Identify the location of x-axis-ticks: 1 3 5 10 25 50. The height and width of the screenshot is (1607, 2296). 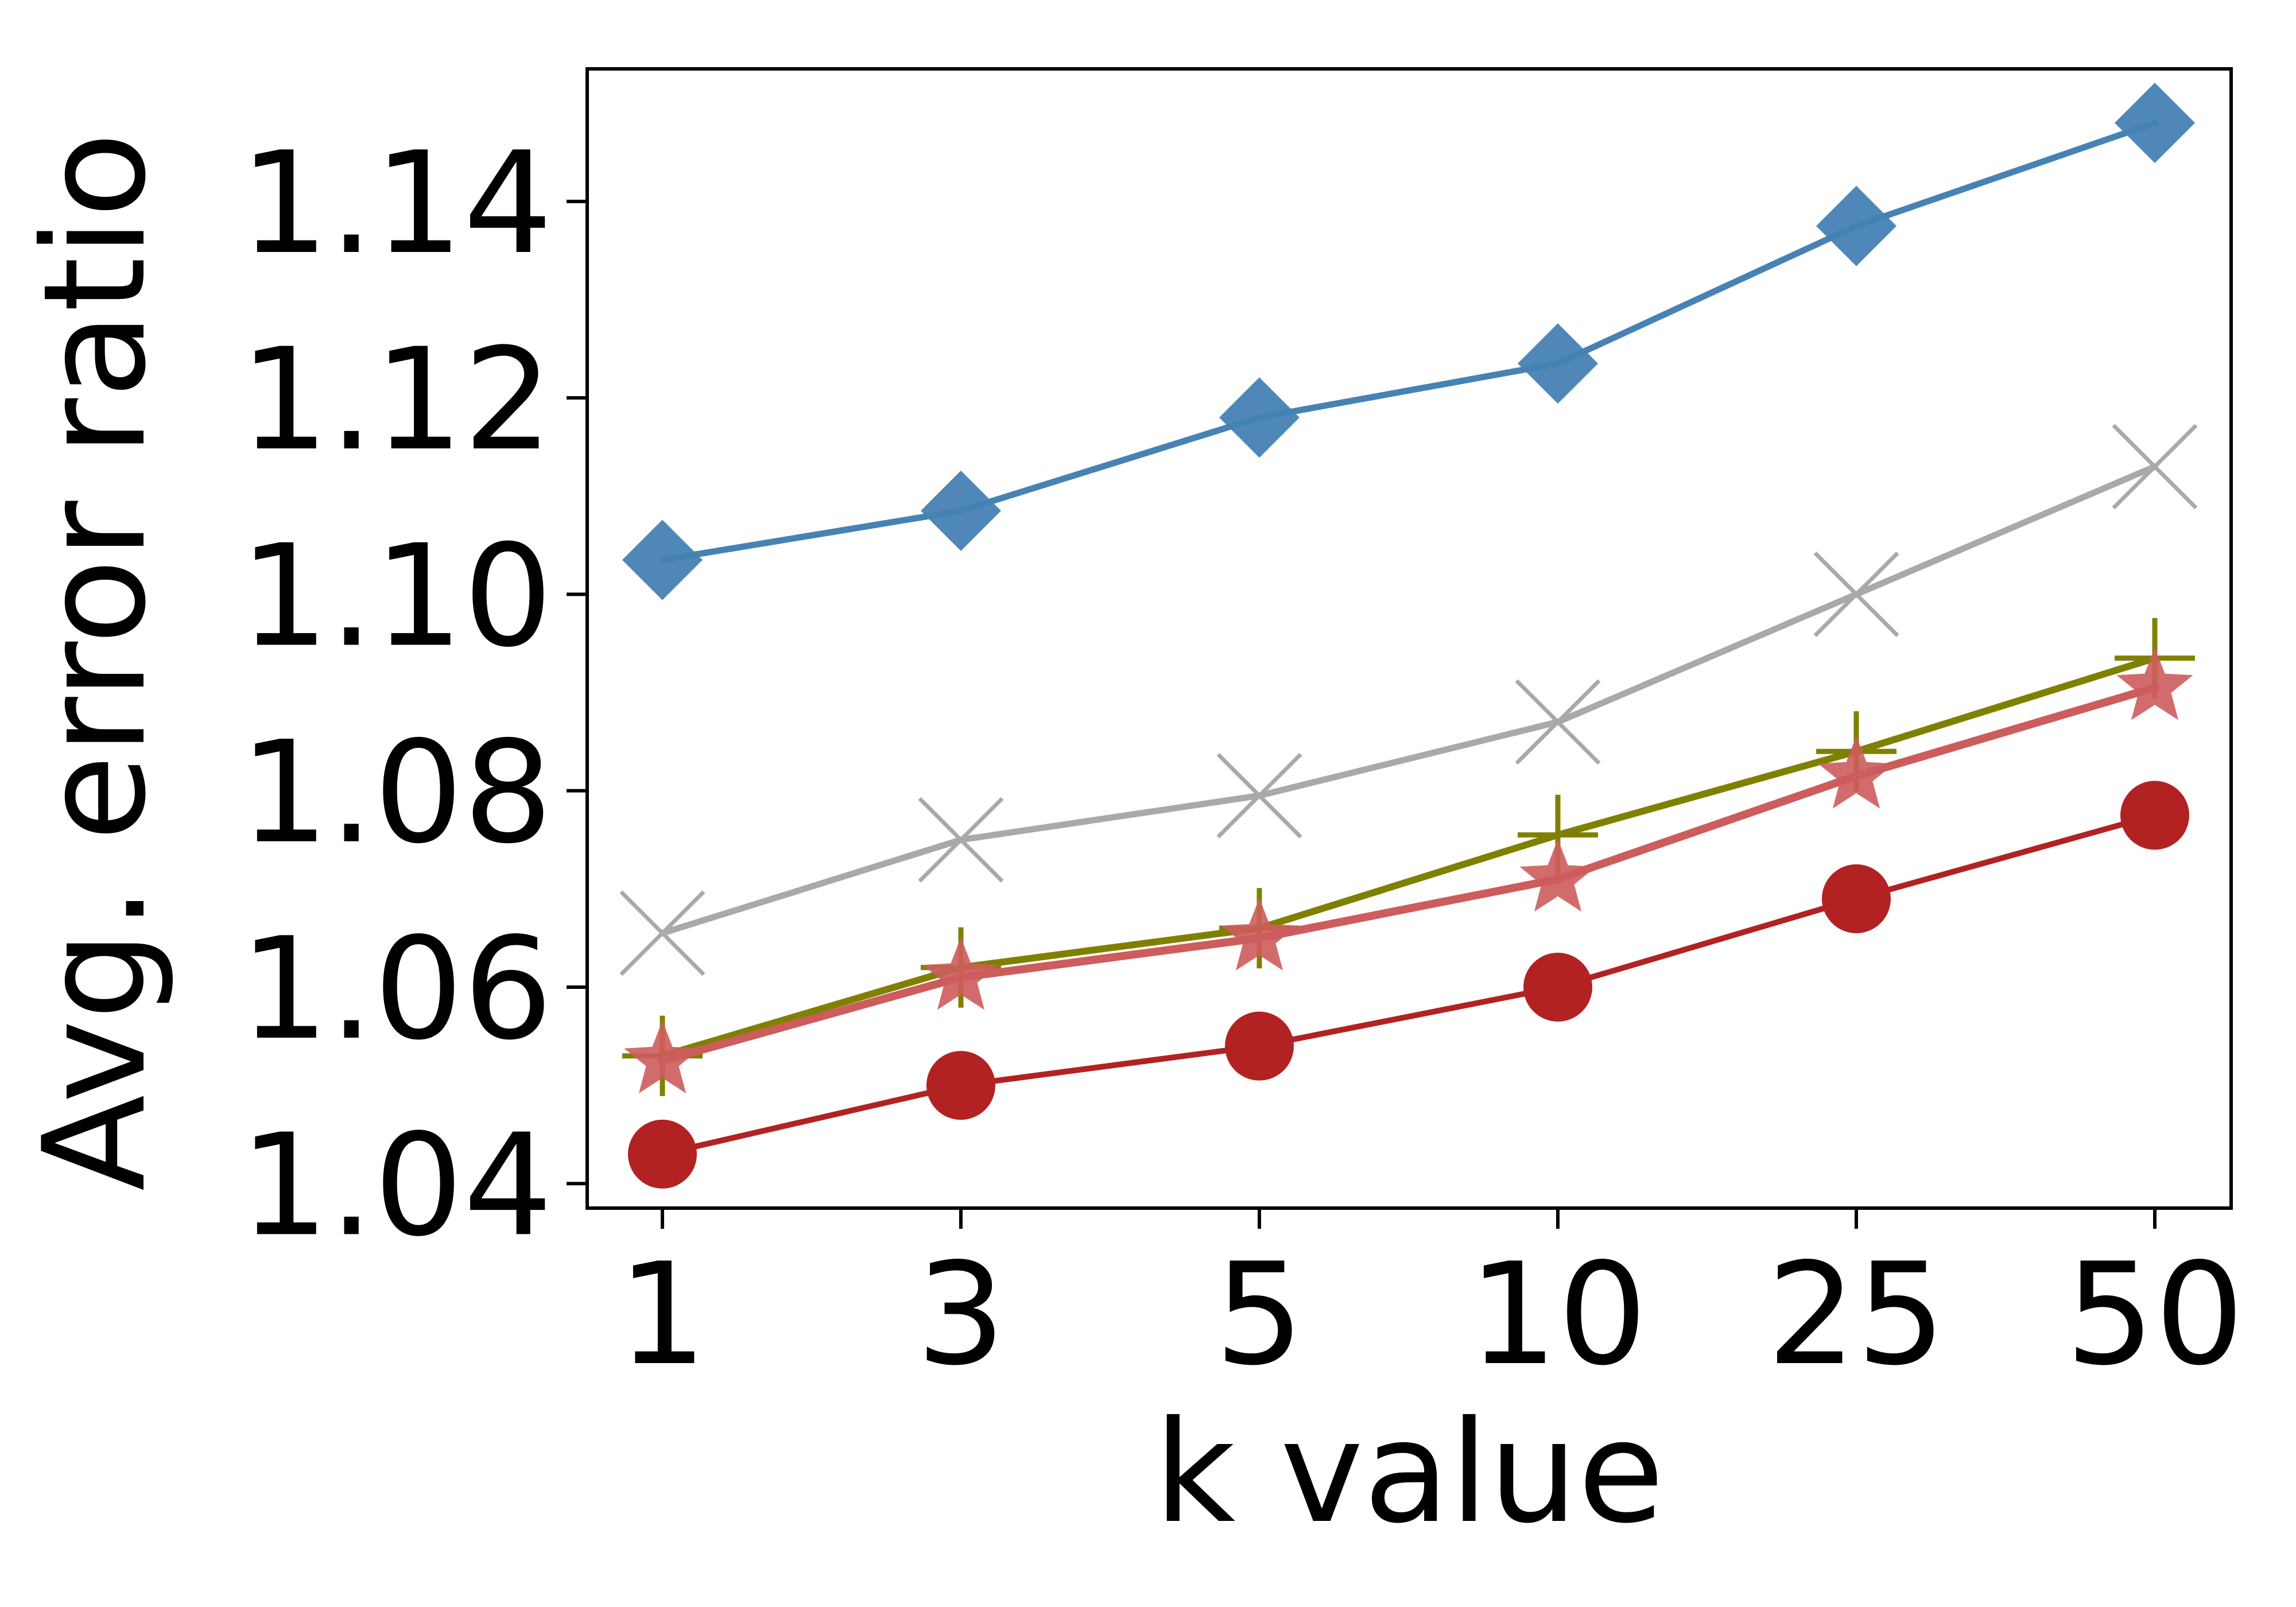
(1431, 1302).